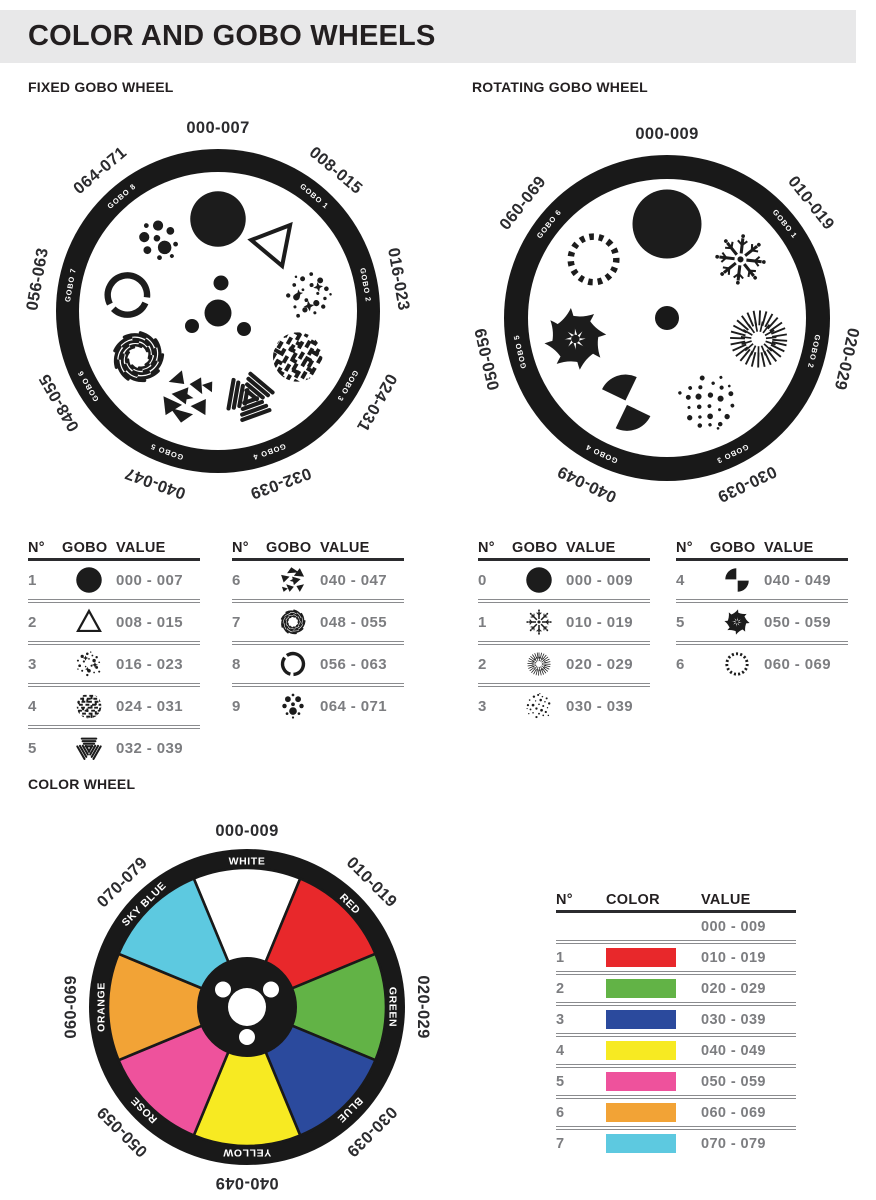  Describe the element at coordinates (633, 900) in the screenshot. I see `col-header-color: COLOR` at that location.